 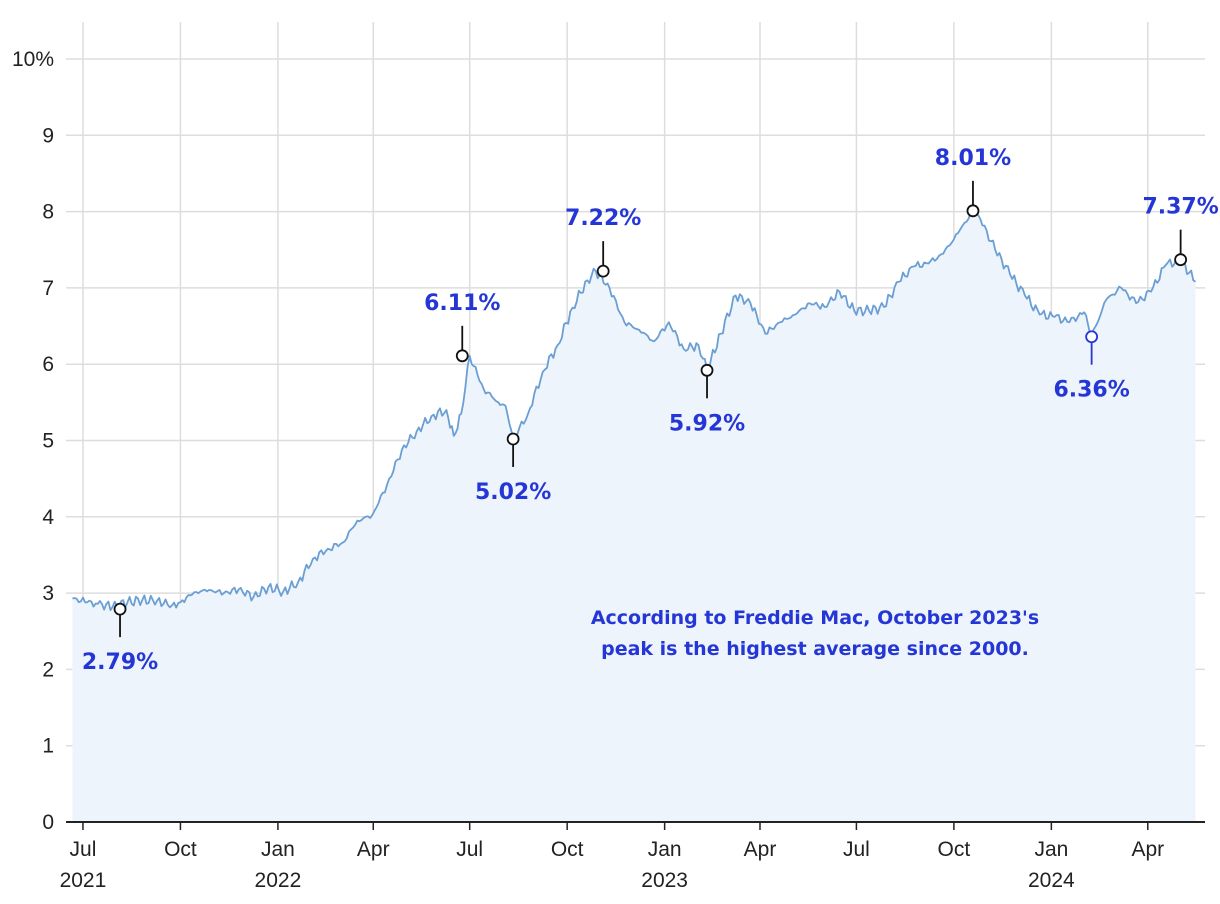 What do you see at coordinates (48, 288) in the screenshot?
I see `y-tick-label: 7` at bounding box center [48, 288].